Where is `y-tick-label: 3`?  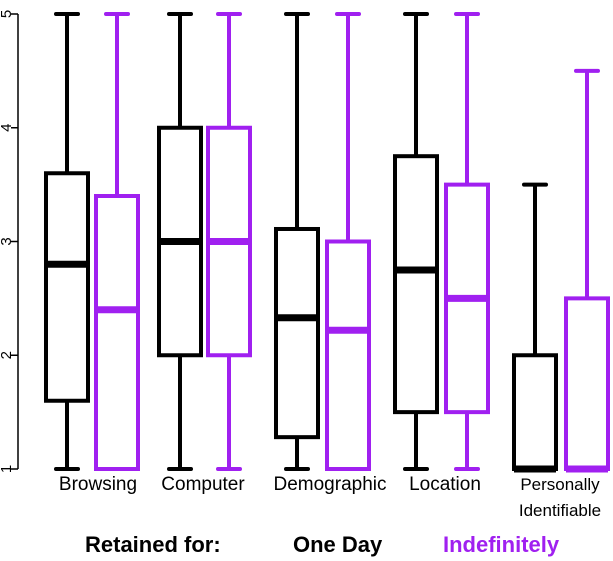
y-tick-label: 3 is located at coordinates (7, 241).